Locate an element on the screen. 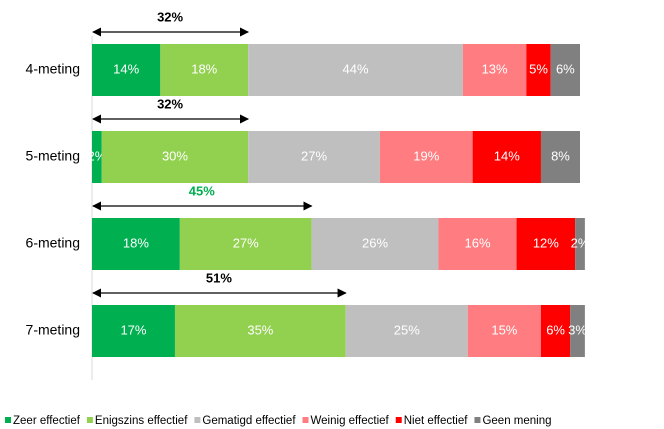 Image resolution: width=664 pixels, height=429 pixels. category-label: 7-meting is located at coordinates (53, 330).